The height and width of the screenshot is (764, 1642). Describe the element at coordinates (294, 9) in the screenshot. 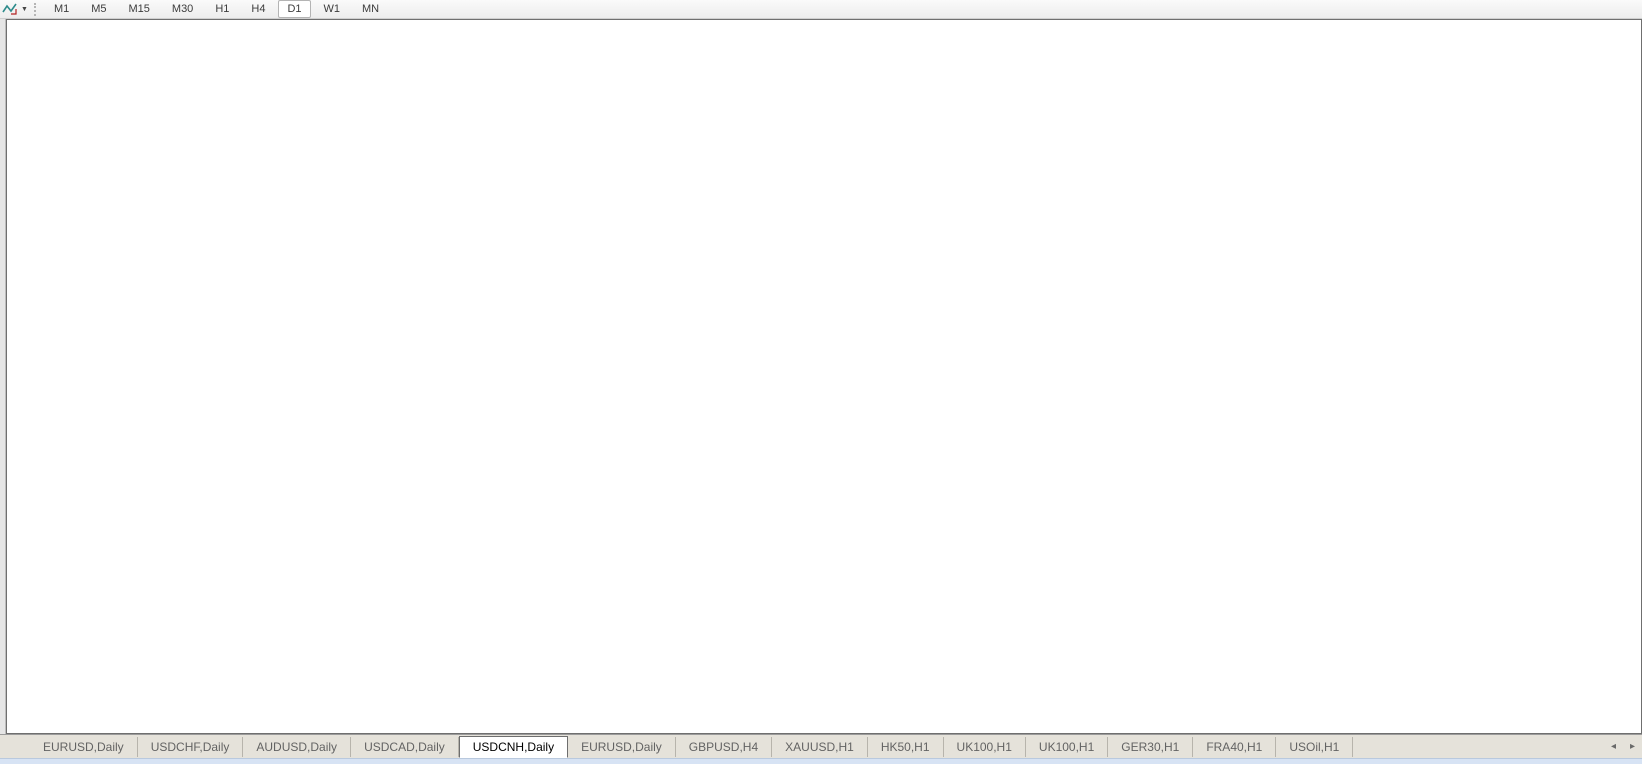

I see `timeframe-button-d1: D1` at that location.